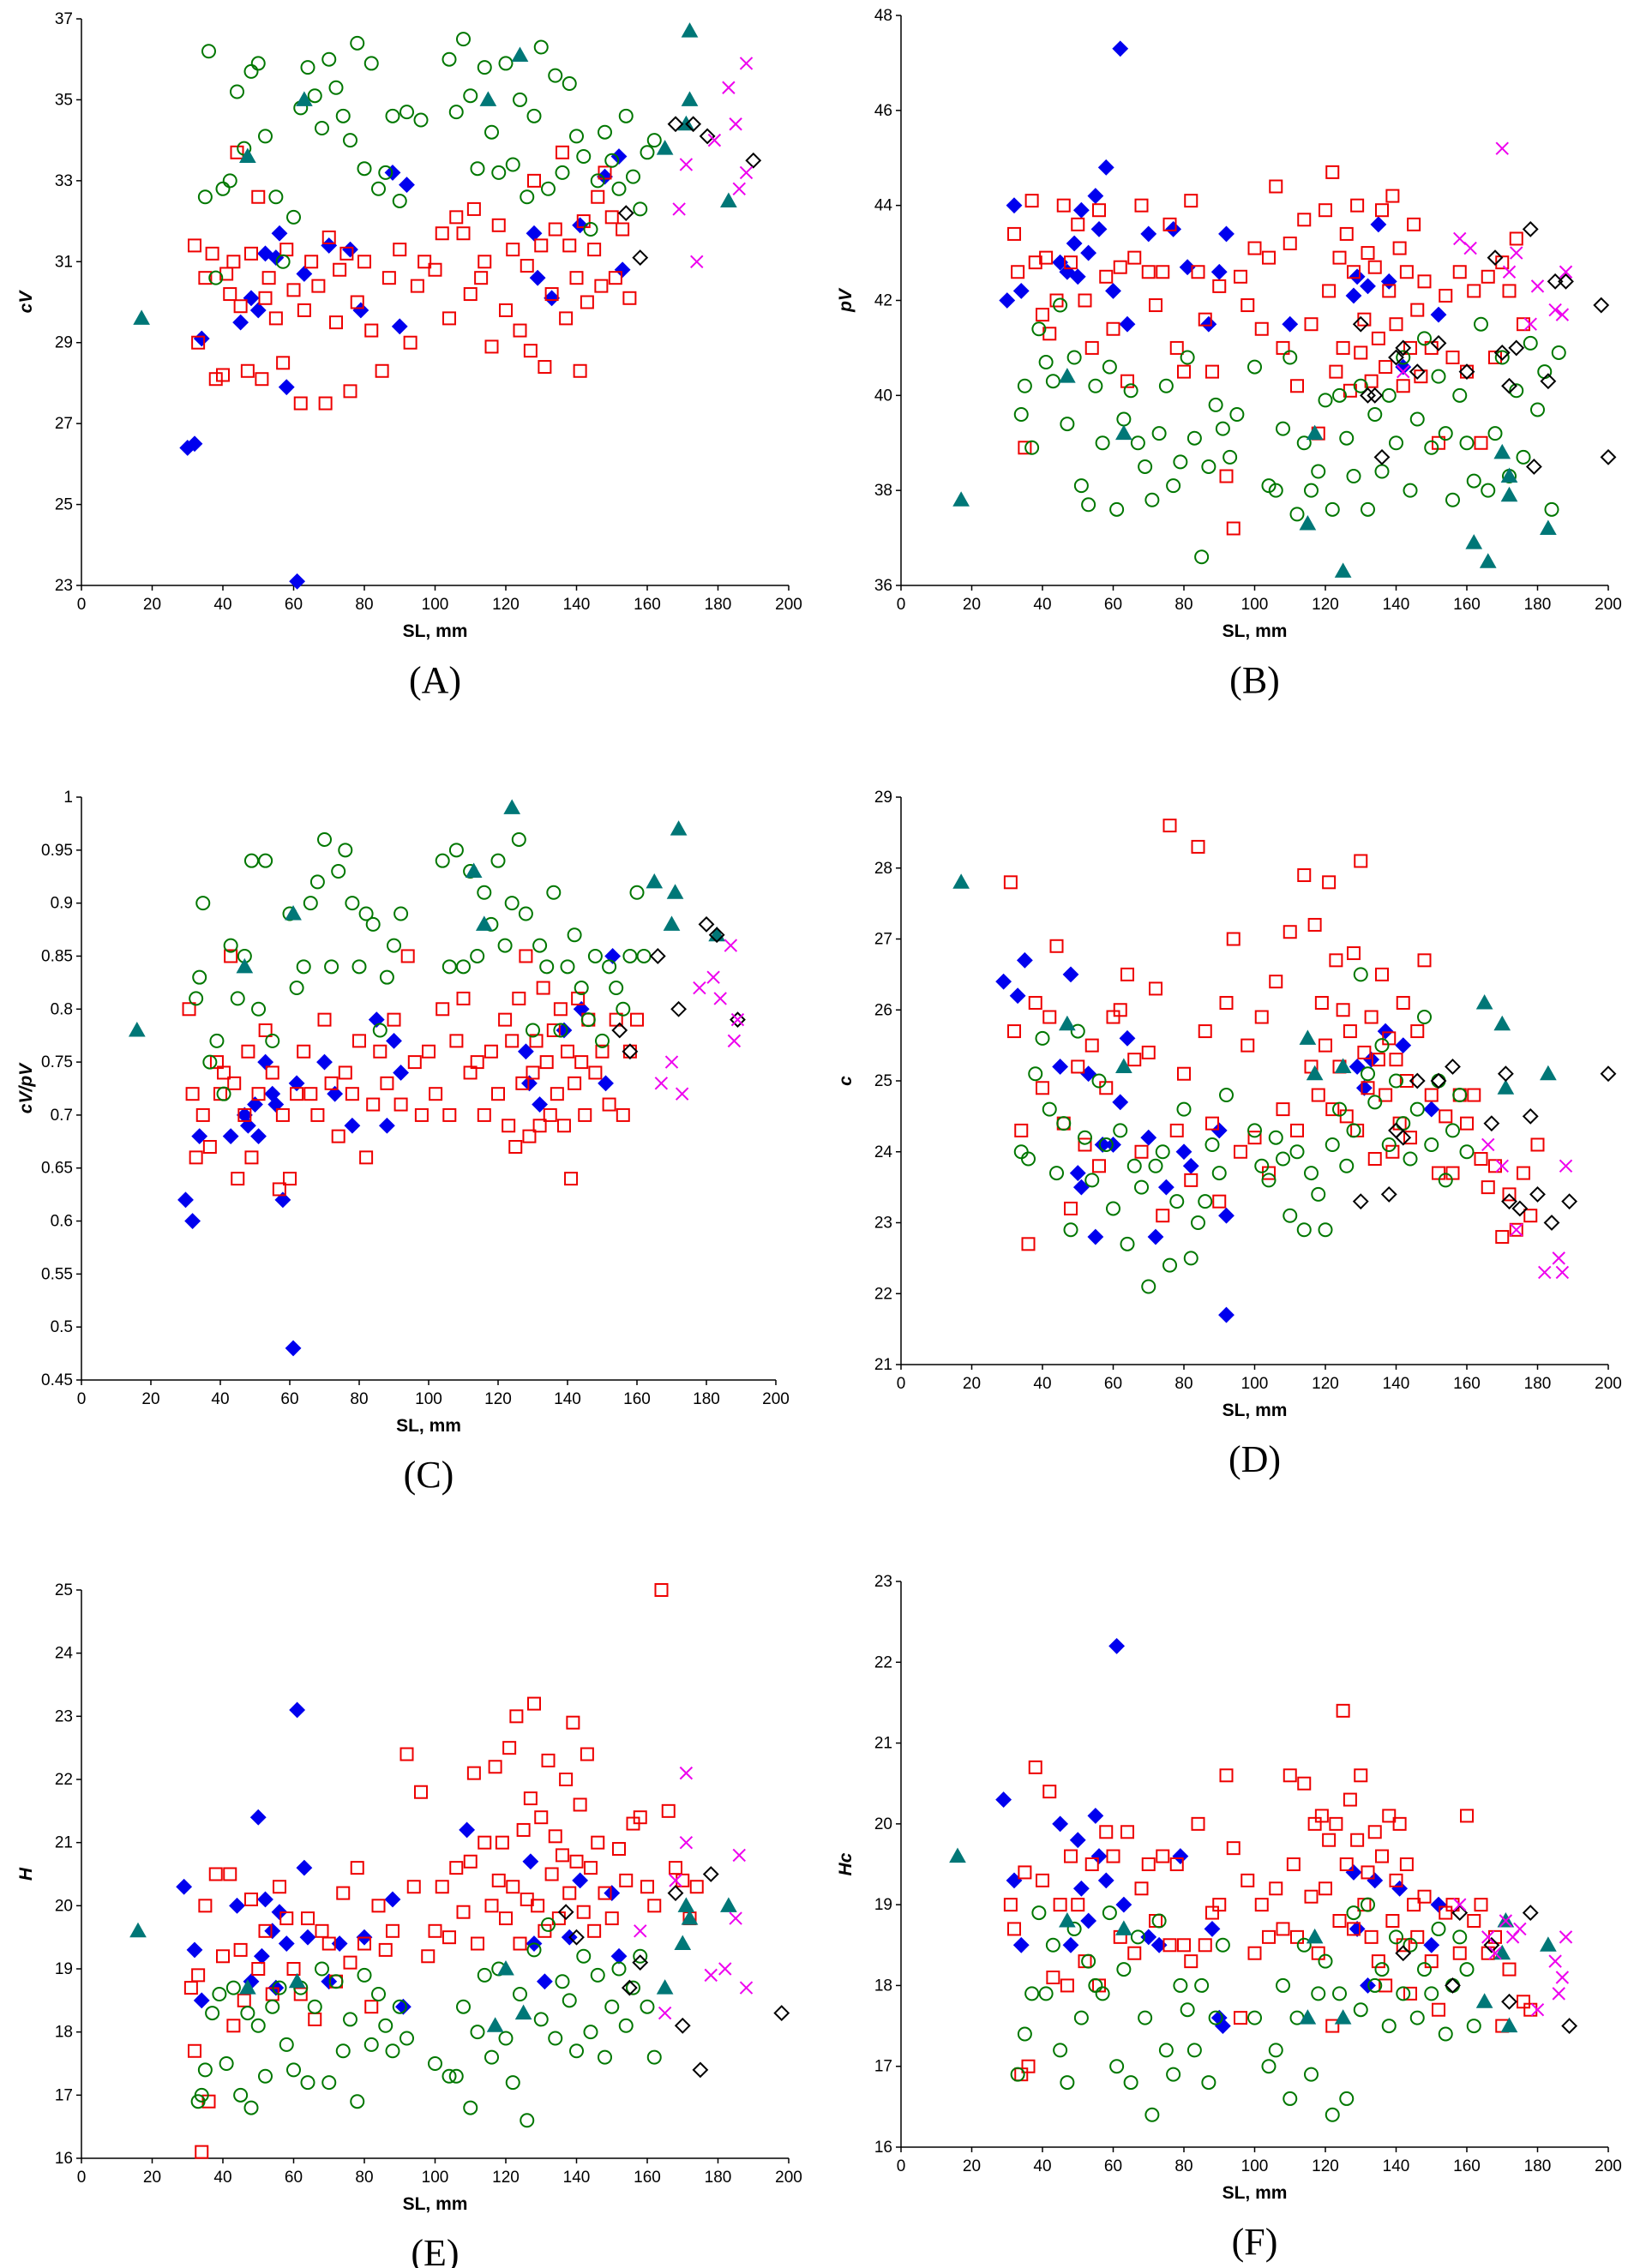  I want to click on y-tick-label: 48, so click(883, 16).